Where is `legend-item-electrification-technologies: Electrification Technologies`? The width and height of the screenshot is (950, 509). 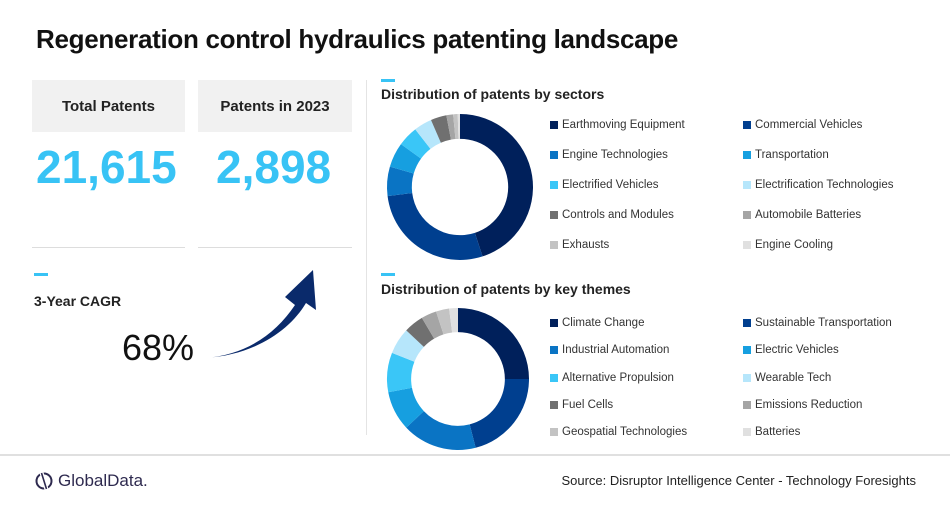
legend-item-electrification-technologies: Electrification Technologies is located at coordinates (818, 185).